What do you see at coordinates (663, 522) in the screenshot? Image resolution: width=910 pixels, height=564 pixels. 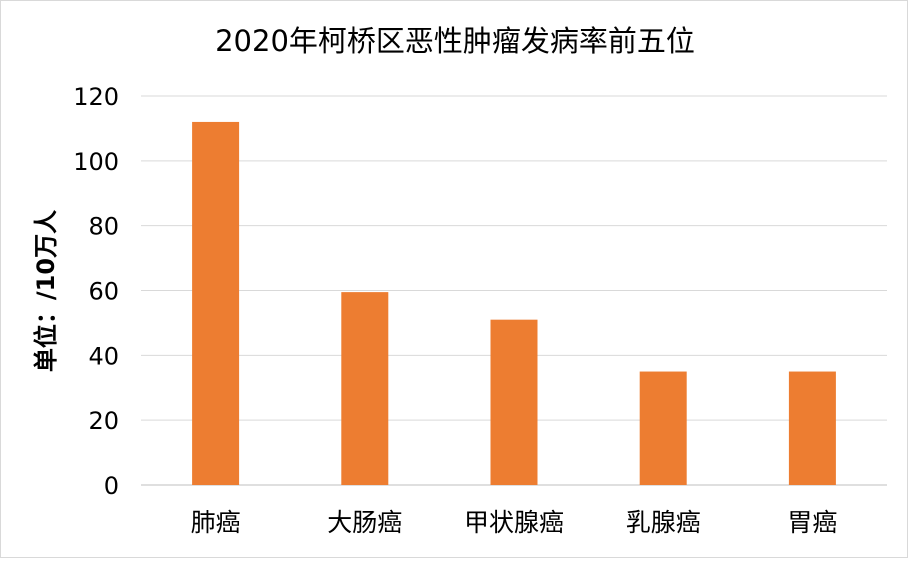 I see `x-tick-label: 乳腺癌` at bounding box center [663, 522].